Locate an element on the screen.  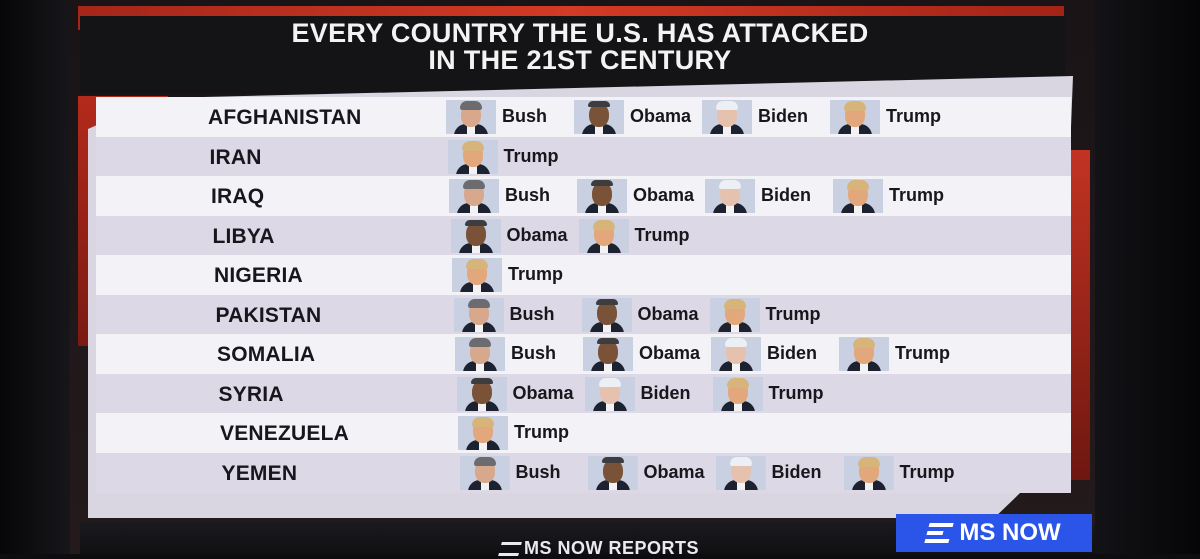
country-name: PAKISTAN is located at coordinates (268, 315).